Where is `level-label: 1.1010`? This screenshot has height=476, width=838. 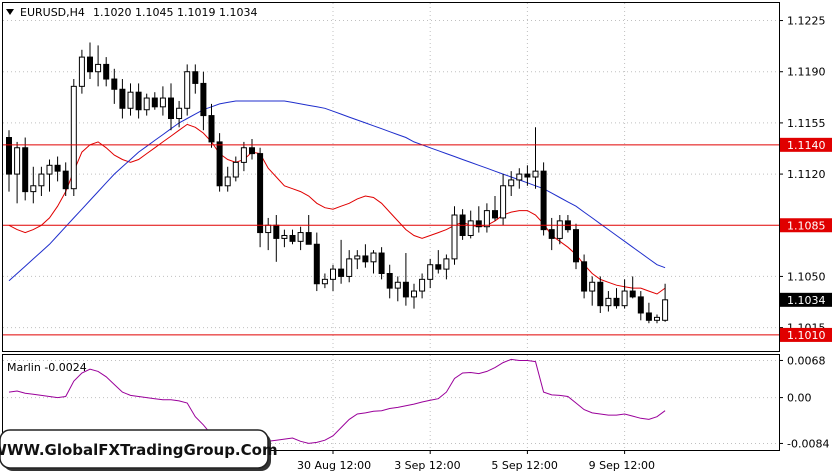 level-label: 1.1010 is located at coordinates (806, 335).